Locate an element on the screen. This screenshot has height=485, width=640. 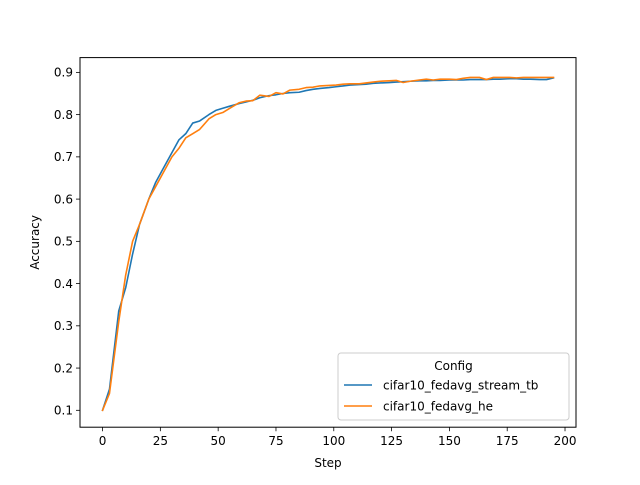
y-tick-label: 0.4 is located at coordinates (63, 284).